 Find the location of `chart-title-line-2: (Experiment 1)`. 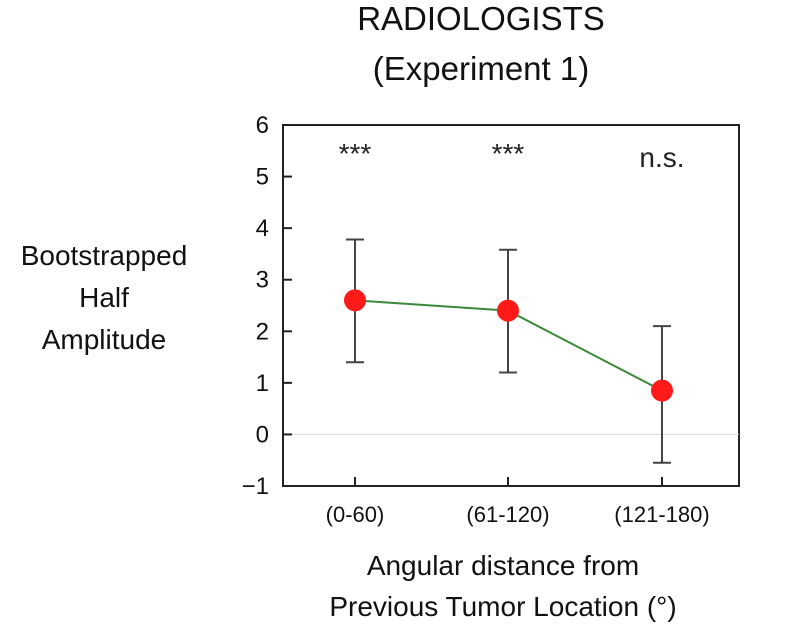

chart-title-line-2: (Experiment 1) is located at coordinates (481, 68).